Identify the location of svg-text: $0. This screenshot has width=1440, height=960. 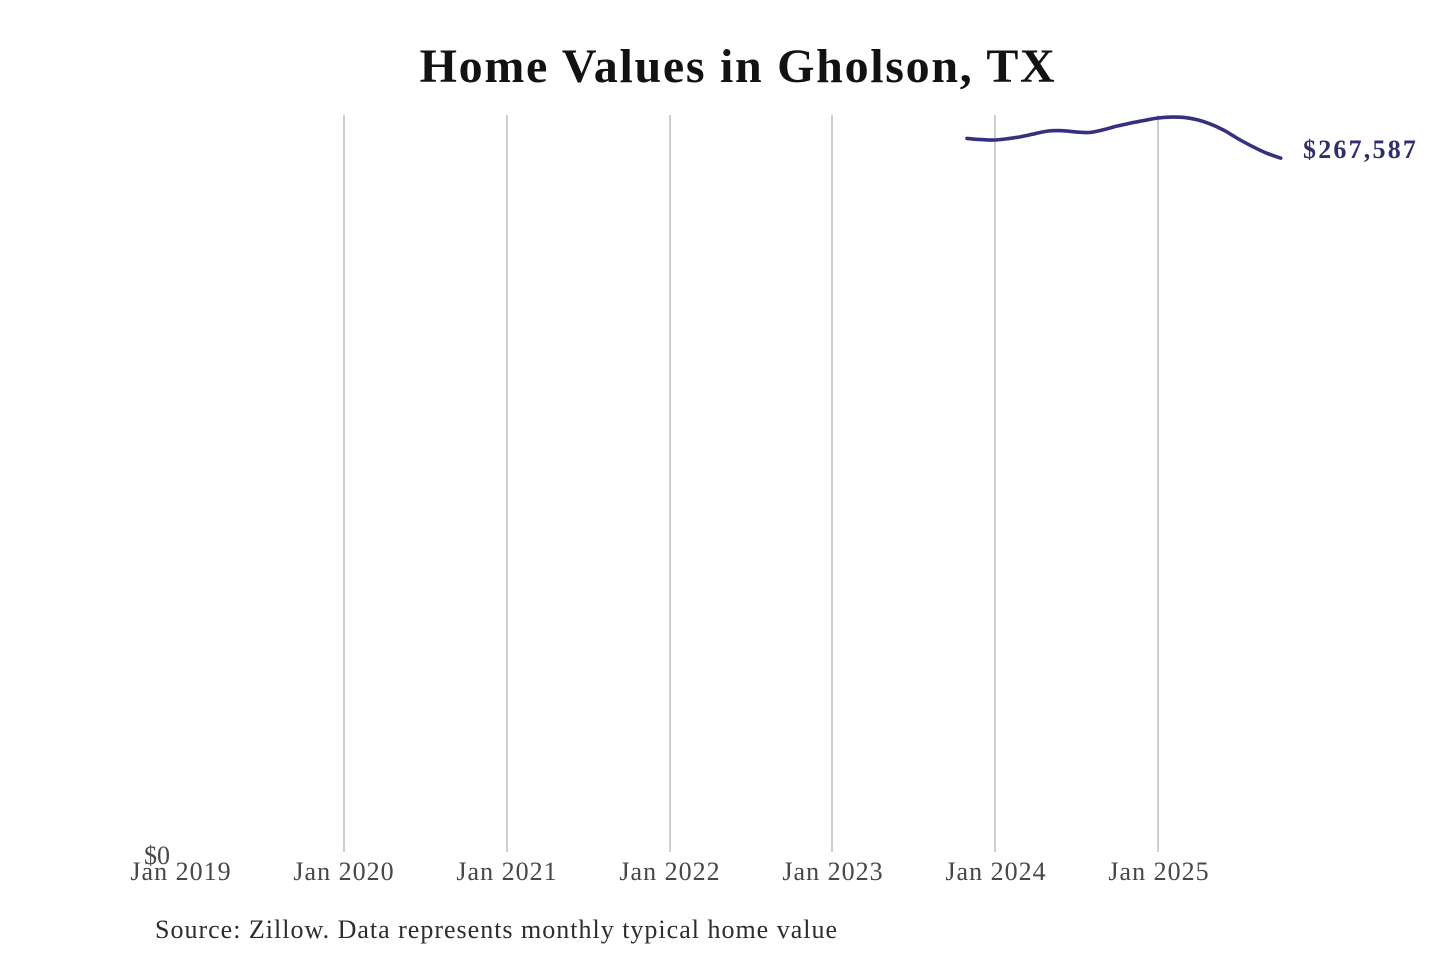
(157, 855).